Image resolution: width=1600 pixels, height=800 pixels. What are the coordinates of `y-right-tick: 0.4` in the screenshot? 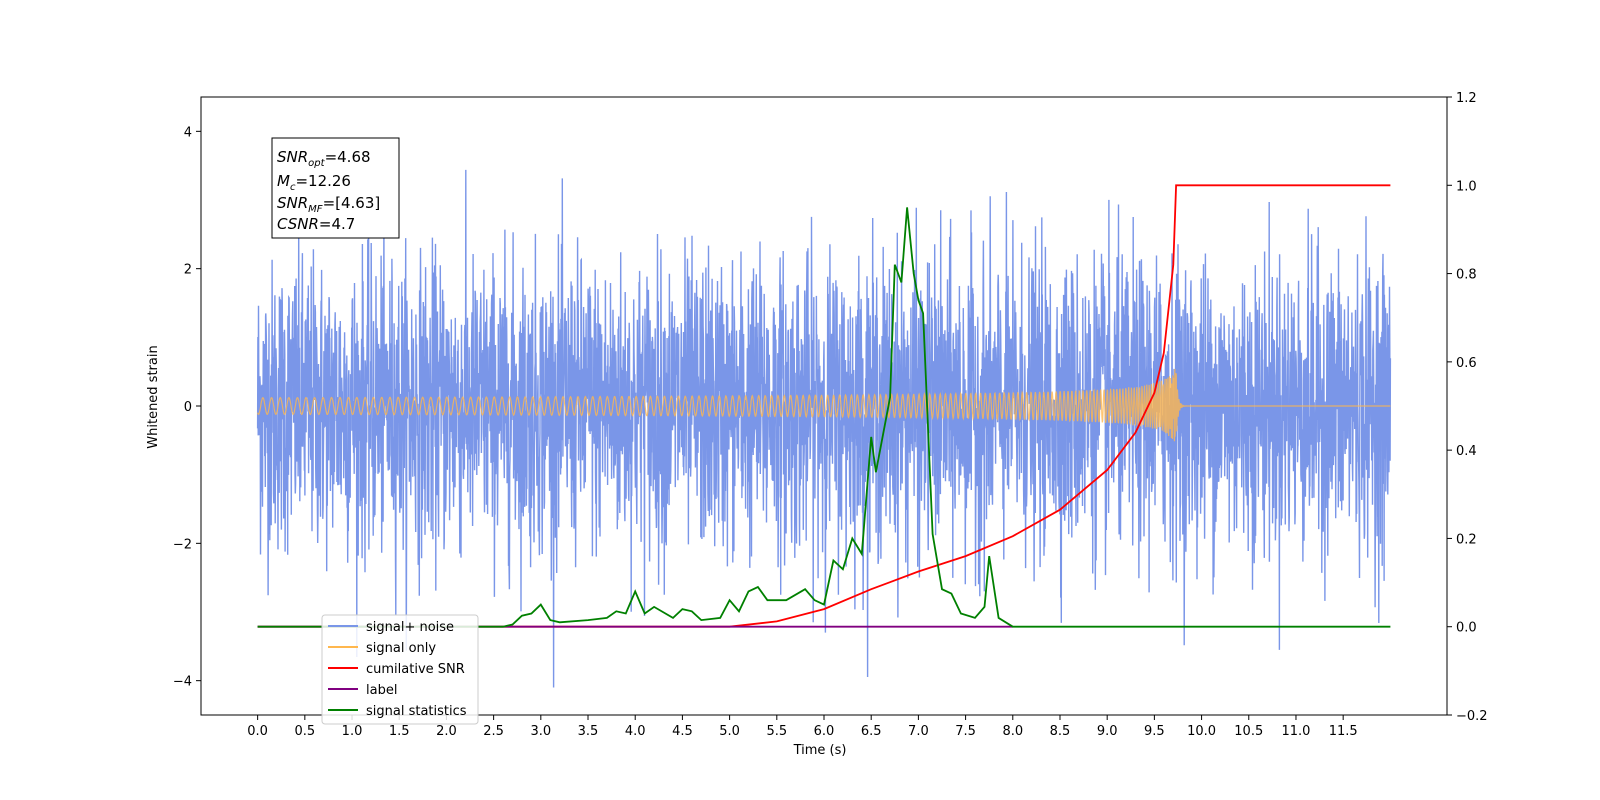 It's located at (1462, 451).